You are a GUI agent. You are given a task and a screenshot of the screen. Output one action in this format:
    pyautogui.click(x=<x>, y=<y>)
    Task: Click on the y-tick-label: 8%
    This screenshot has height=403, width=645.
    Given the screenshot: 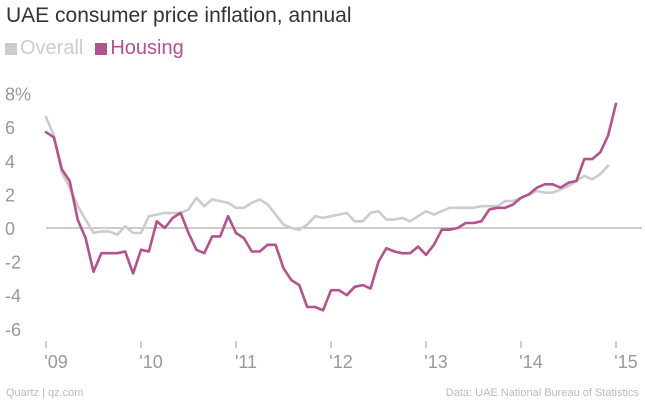 What is the action you would take?
    pyautogui.click(x=18, y=95)
    